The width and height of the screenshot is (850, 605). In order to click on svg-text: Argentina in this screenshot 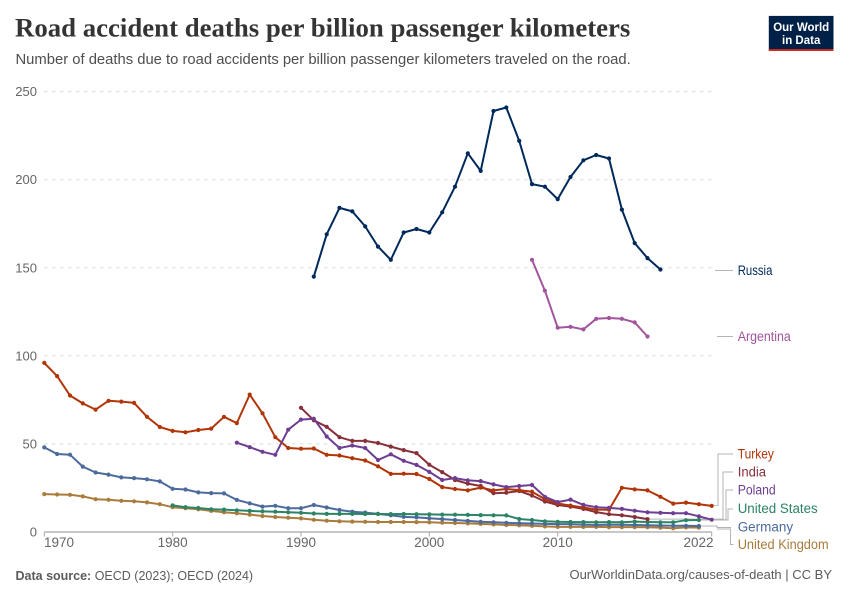, I will do `click(765, 336)`.